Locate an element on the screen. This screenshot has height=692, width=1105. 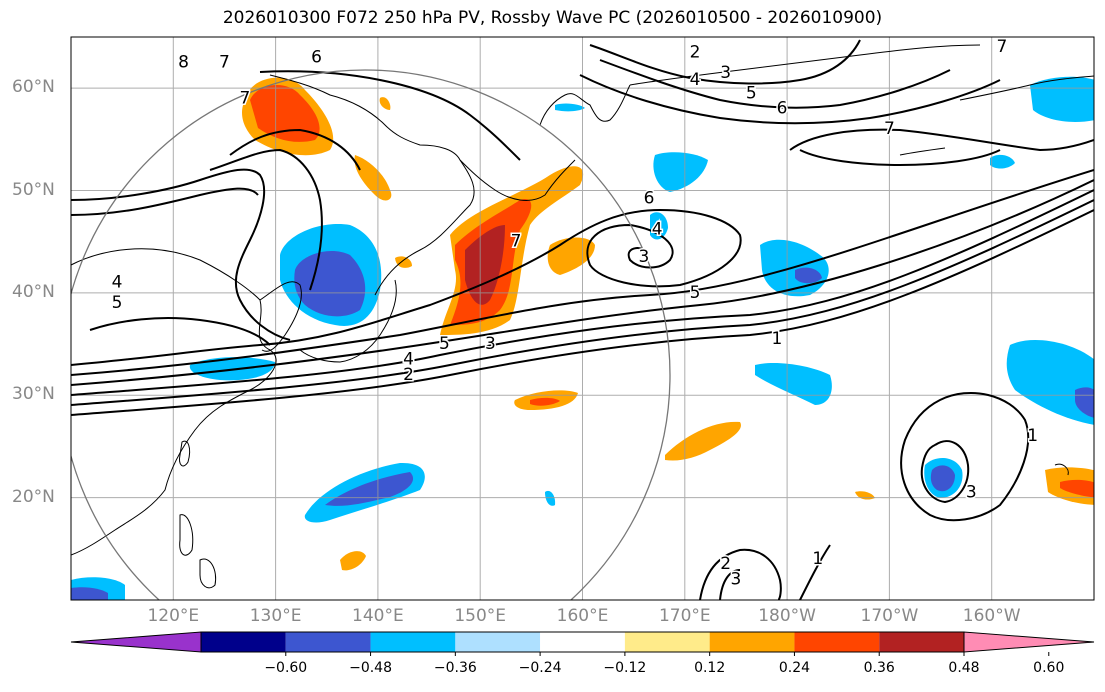
colorbar is located at coordinates (582, 643).